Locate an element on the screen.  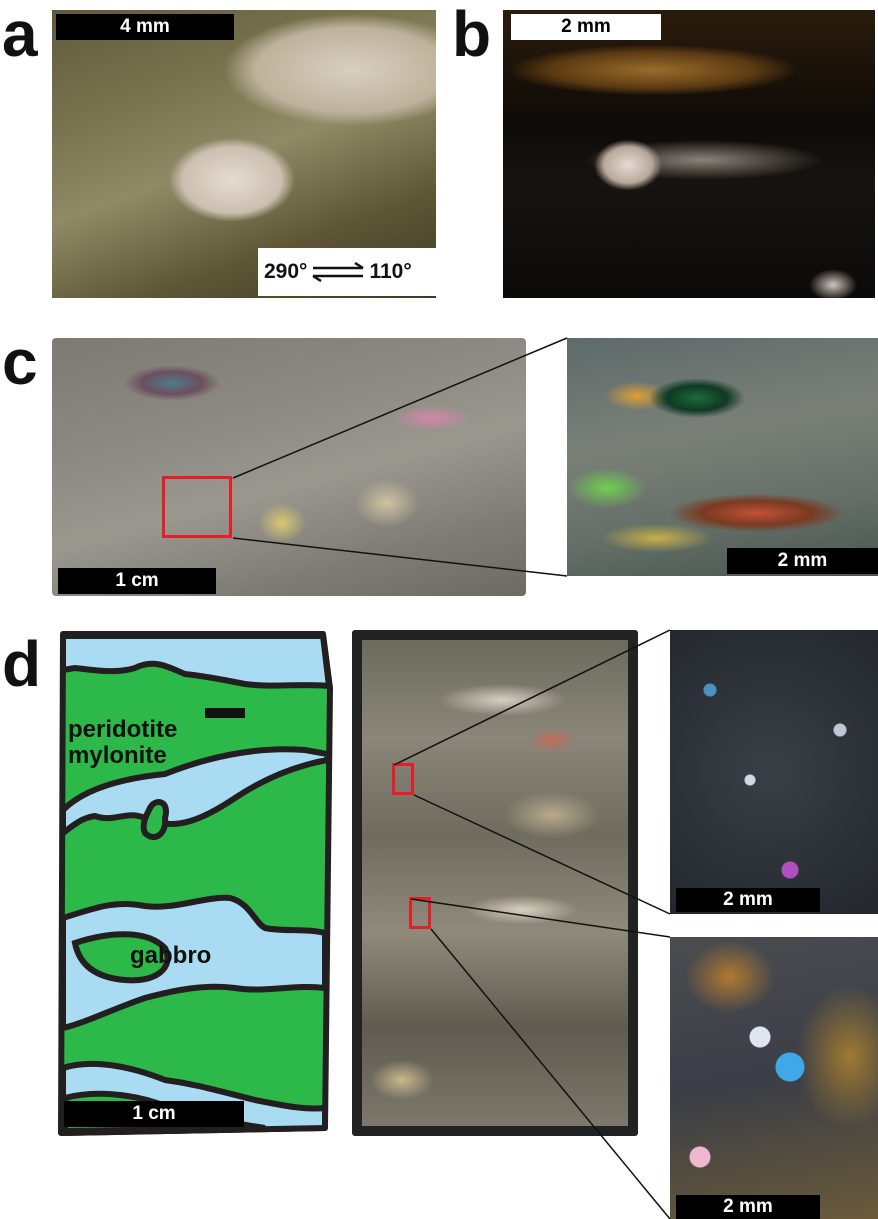
highlight-box-c is located at coordinates (197, 507).